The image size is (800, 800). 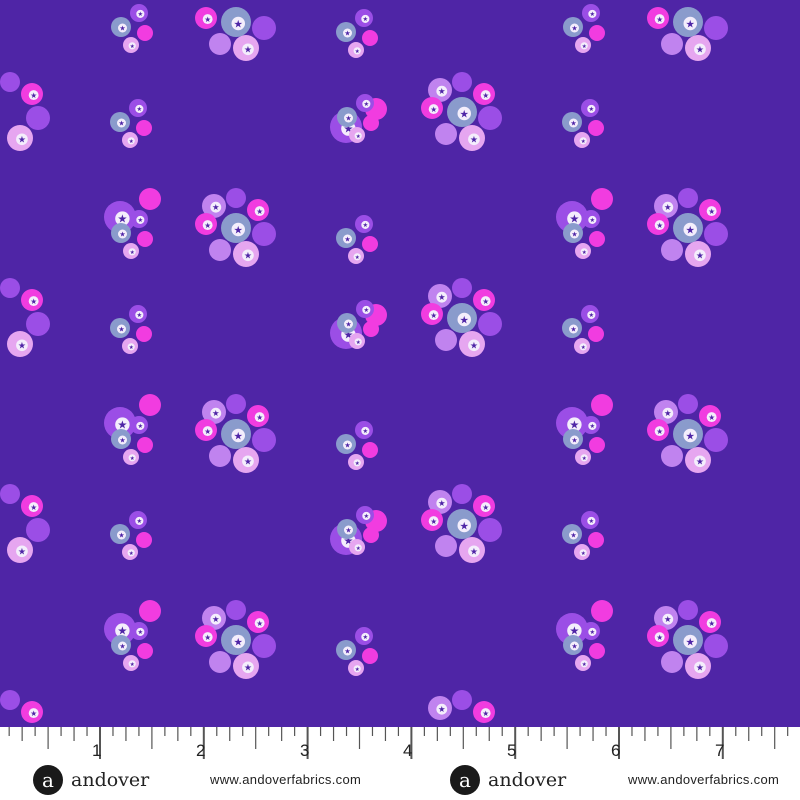 I want to click on brand-logo: a andover, so click(x=508, y=780).